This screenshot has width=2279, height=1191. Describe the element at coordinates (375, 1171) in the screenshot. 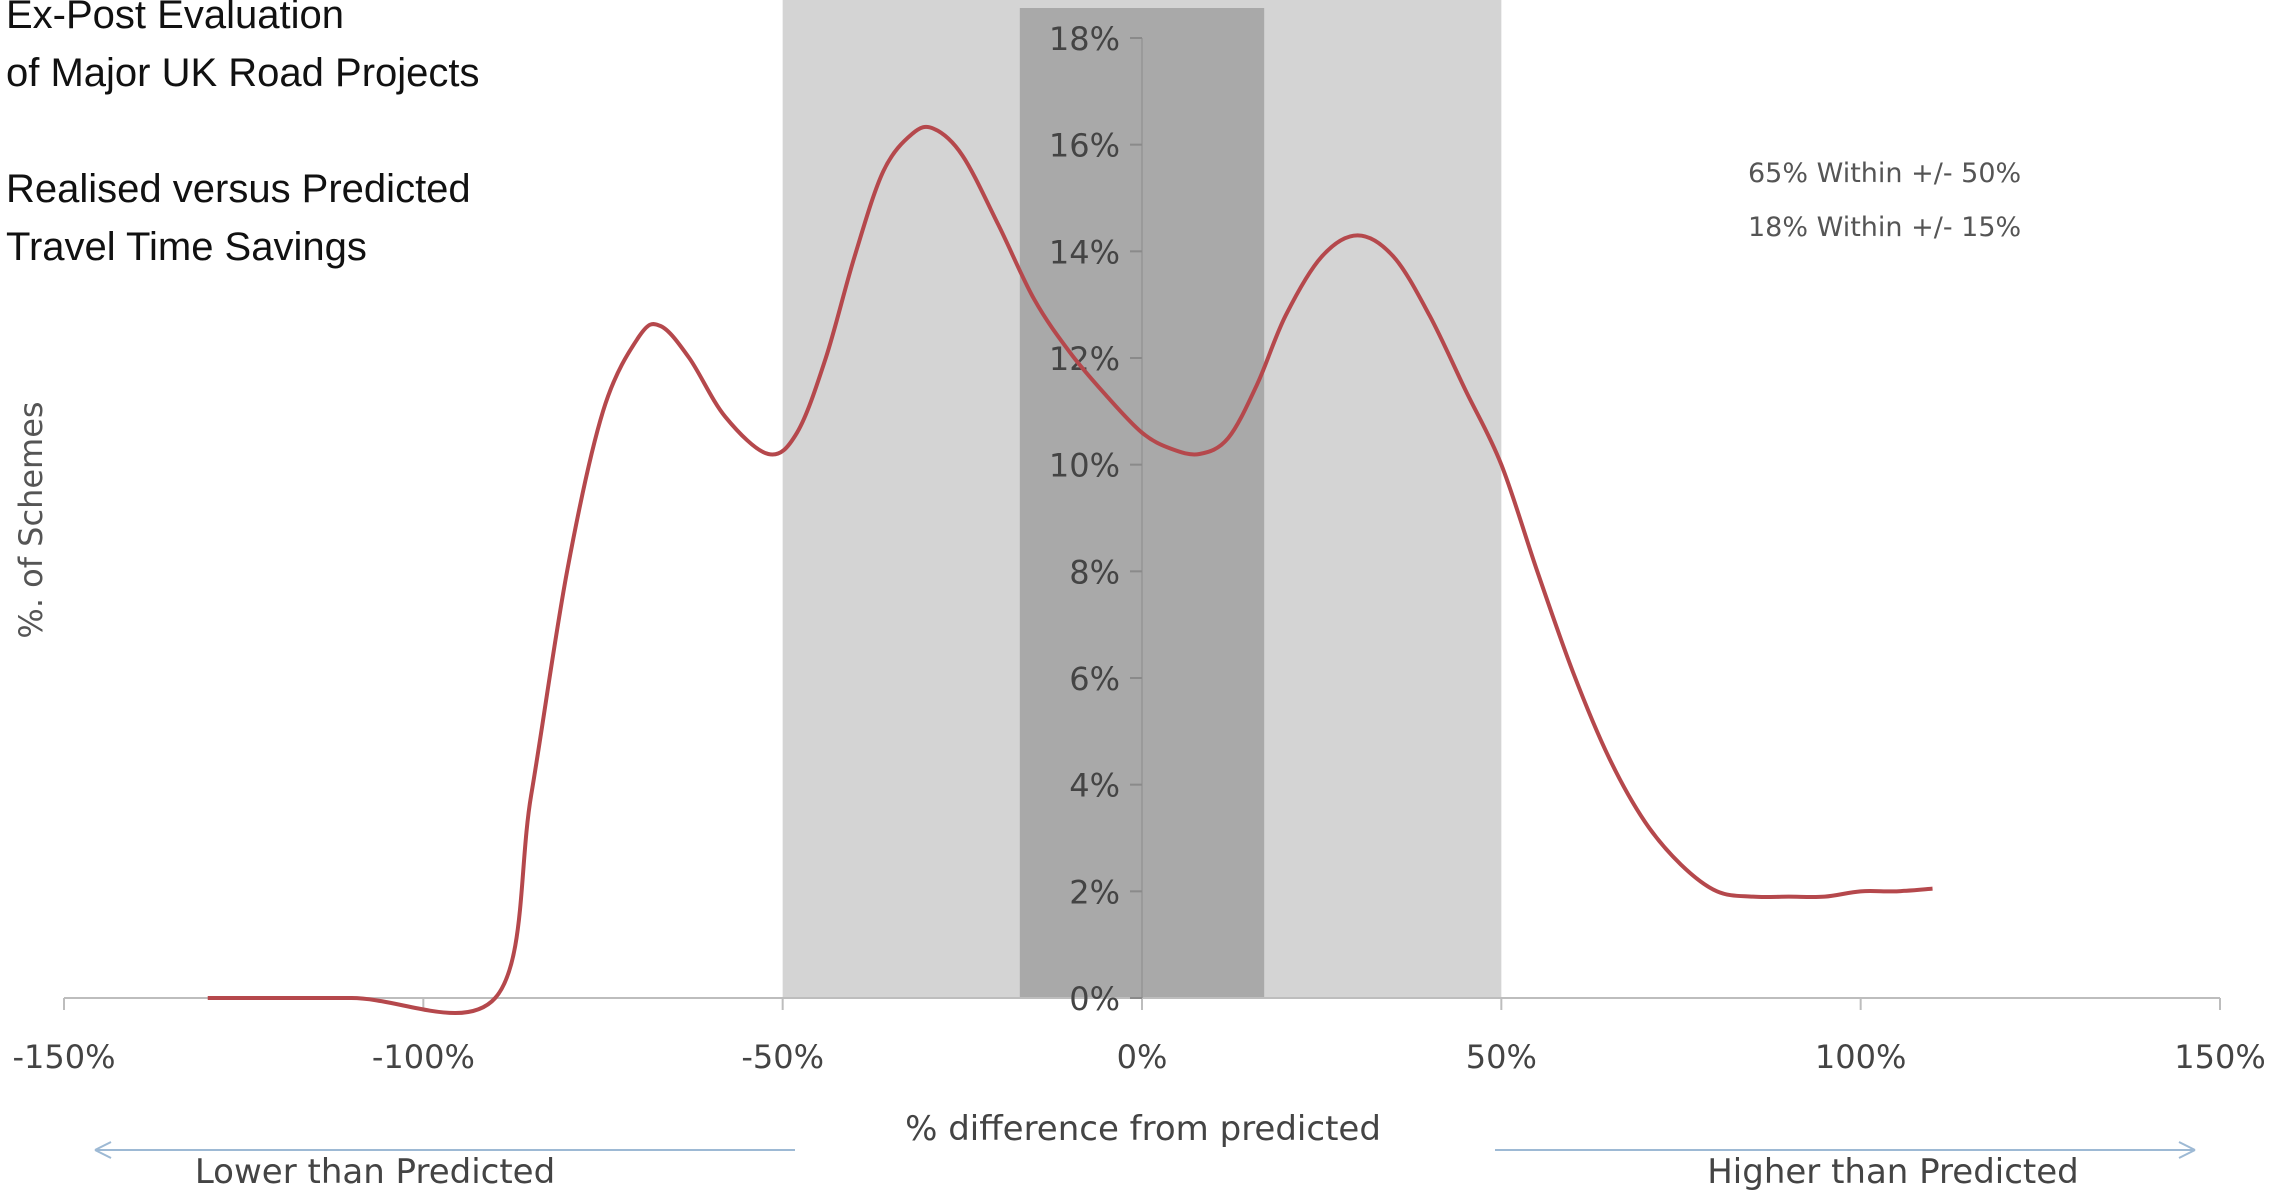

I see `lower-than-predicted-label: Lower than Predicted` at that location.